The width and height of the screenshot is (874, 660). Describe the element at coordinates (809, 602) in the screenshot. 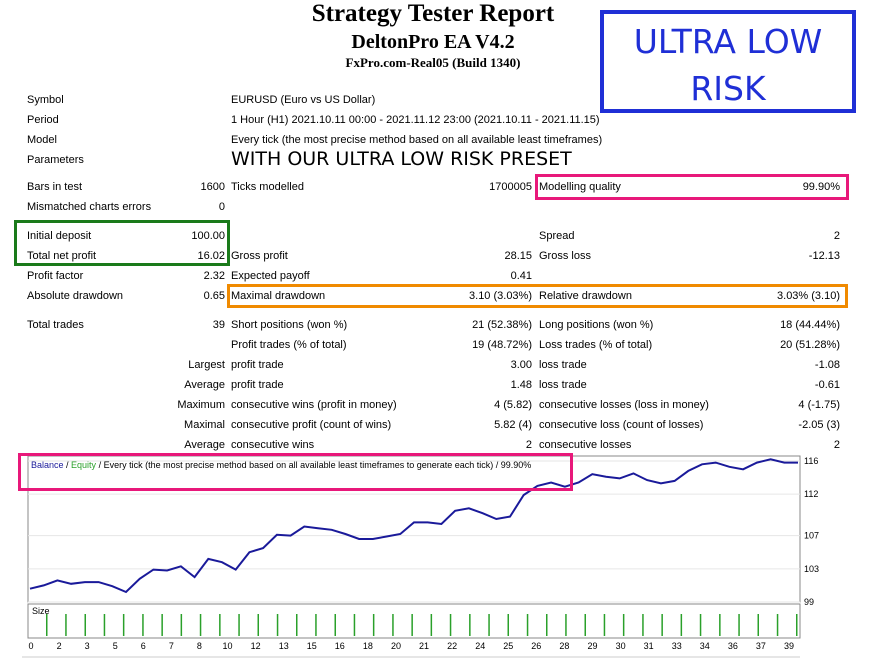

I see `y-tick-label: 99` at that location.